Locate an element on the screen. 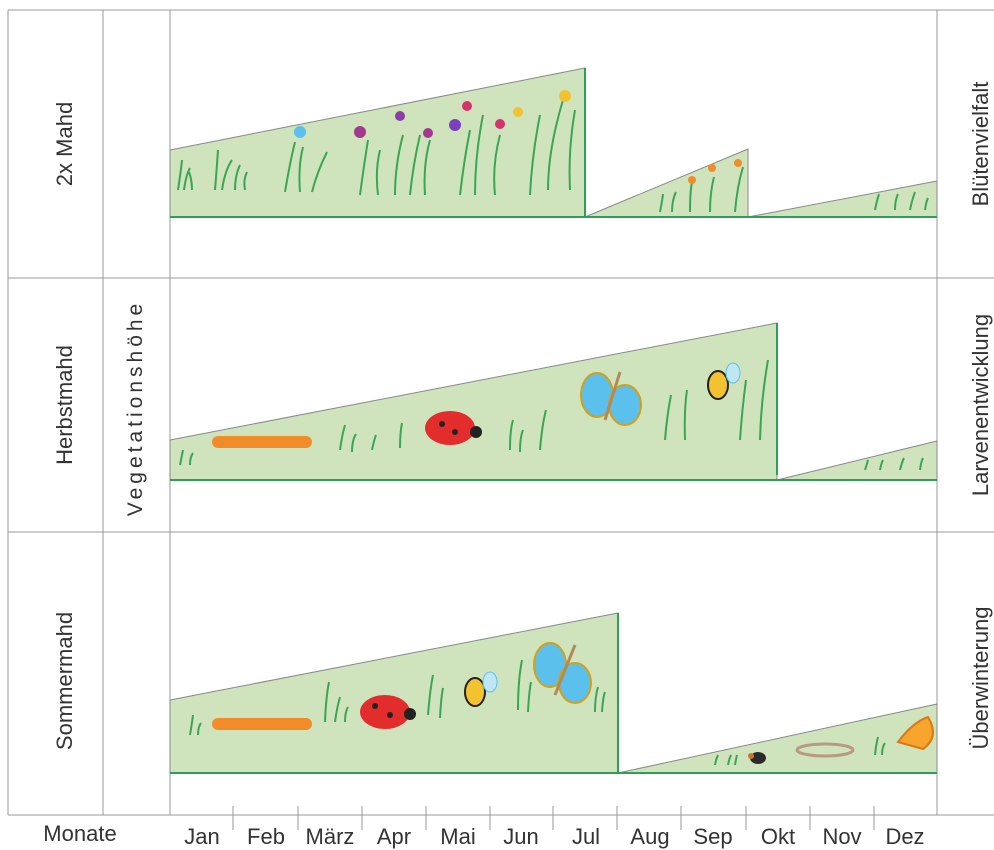  x-axis-title: Monate is located at coordinates (79, 833).